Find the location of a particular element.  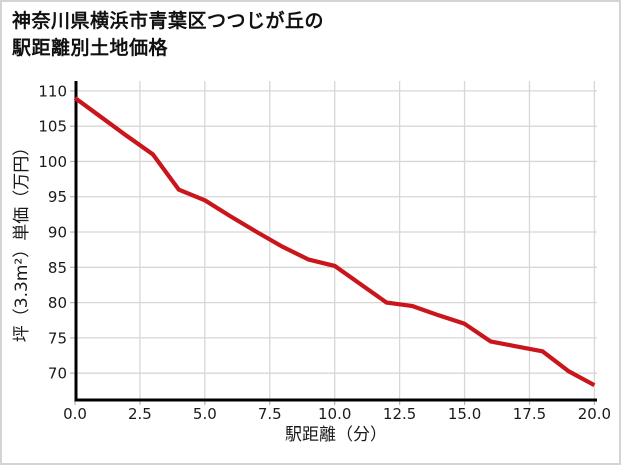

chart-title: 神奈川県横浜市青葉区つつじが丘の 駅距離別土地価格 is located at coordinates (168, 35).